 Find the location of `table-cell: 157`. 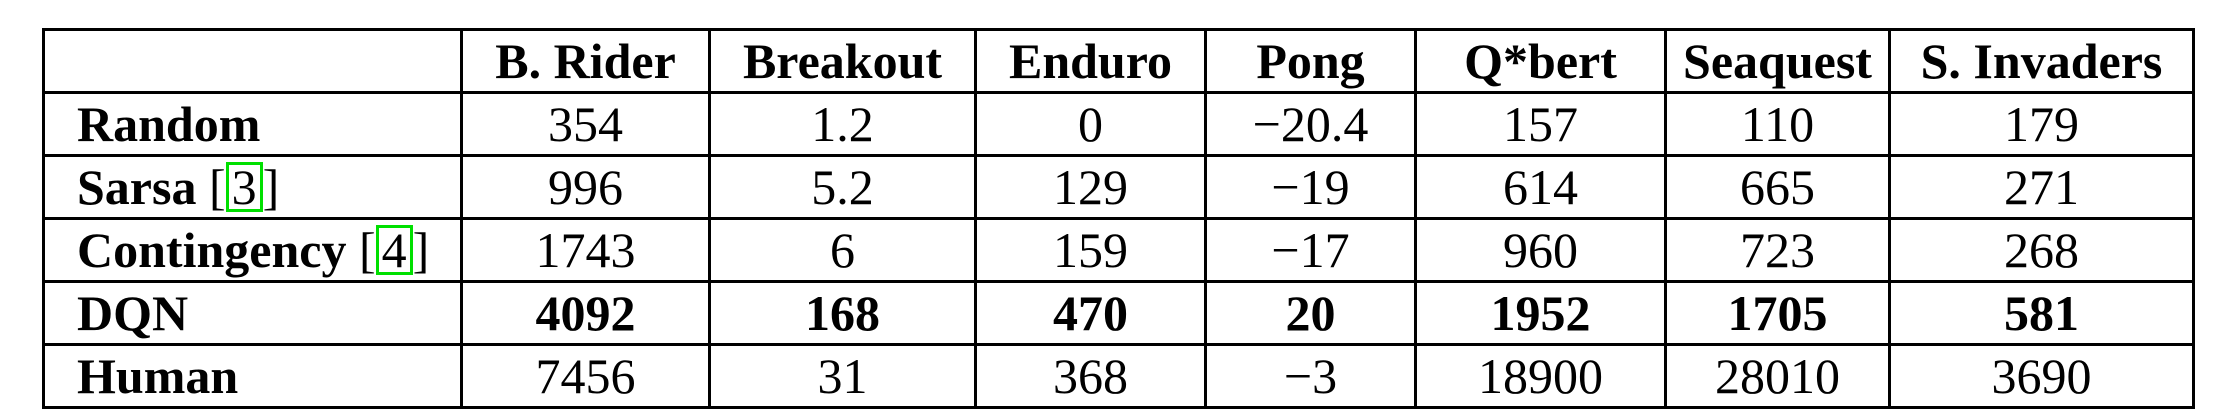

table-cell: 157 is located at coordinates (1540, 124).